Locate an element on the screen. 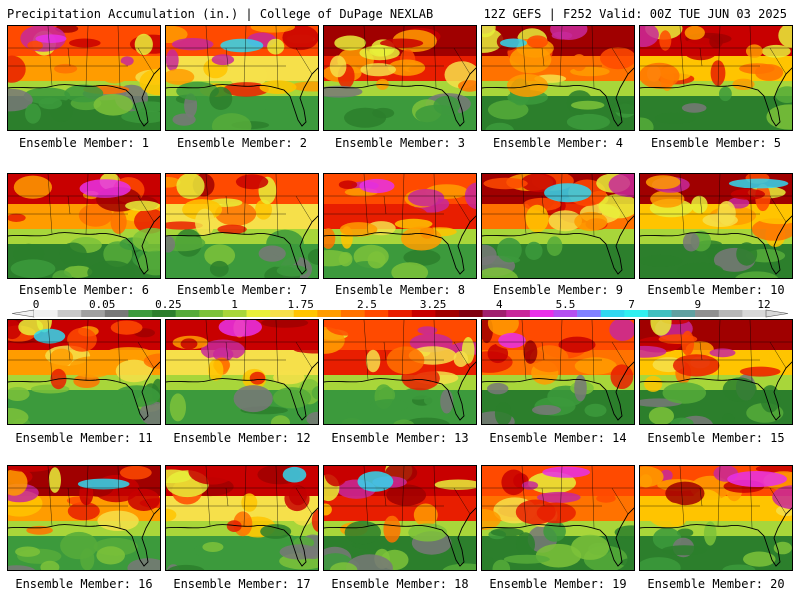  colorbar-tick-label: 4 is located at coordinates (499, 305).